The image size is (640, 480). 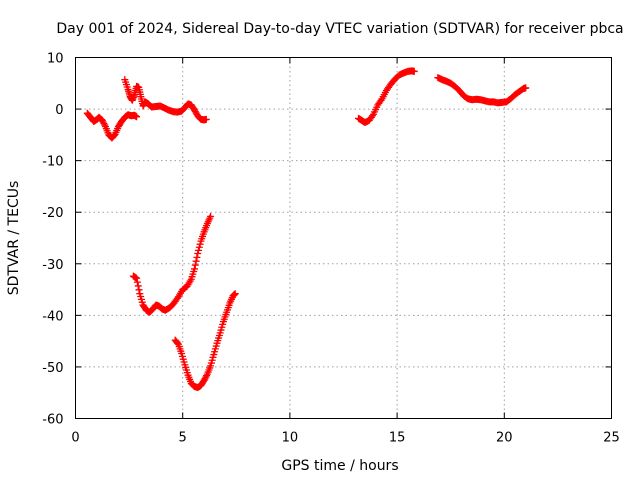 I want to click on y-tick-label: -30, so click(x=52, y=265).